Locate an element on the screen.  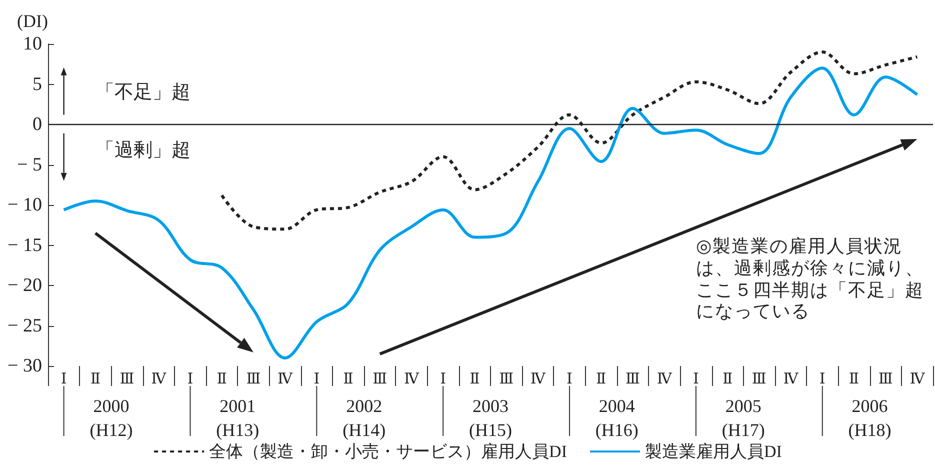
y-tick-label: − 25 is located at coordinates (25, 325).